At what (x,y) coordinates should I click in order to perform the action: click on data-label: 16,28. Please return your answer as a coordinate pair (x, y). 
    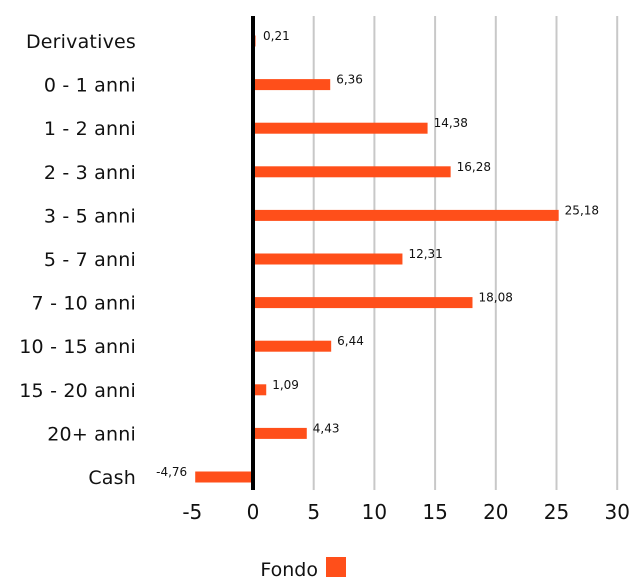
    Looking at the image, I should click on (474, 167).